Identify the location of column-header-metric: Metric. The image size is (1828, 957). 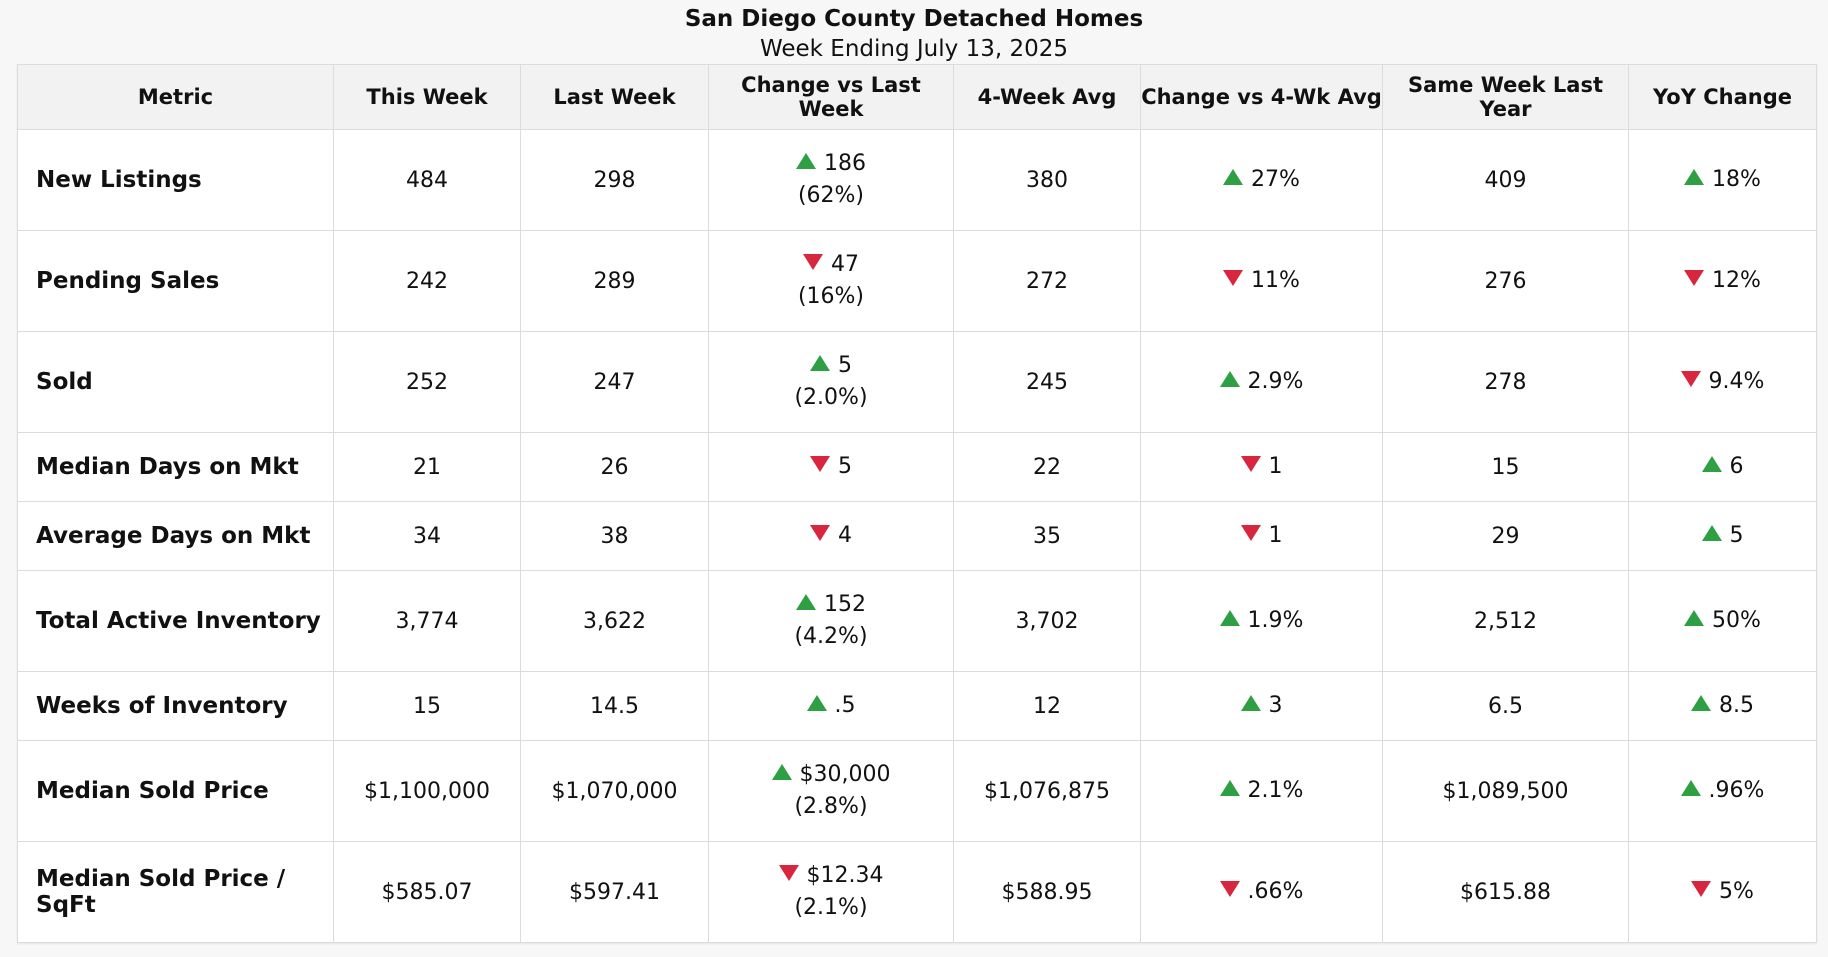
(175, 97).